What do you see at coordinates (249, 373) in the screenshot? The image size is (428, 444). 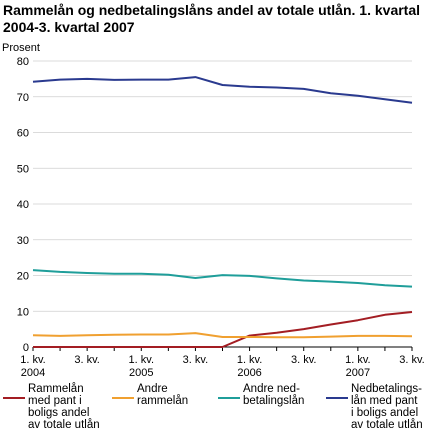 I see `x-tick-year: 2006` at bounding box center [249, 373].